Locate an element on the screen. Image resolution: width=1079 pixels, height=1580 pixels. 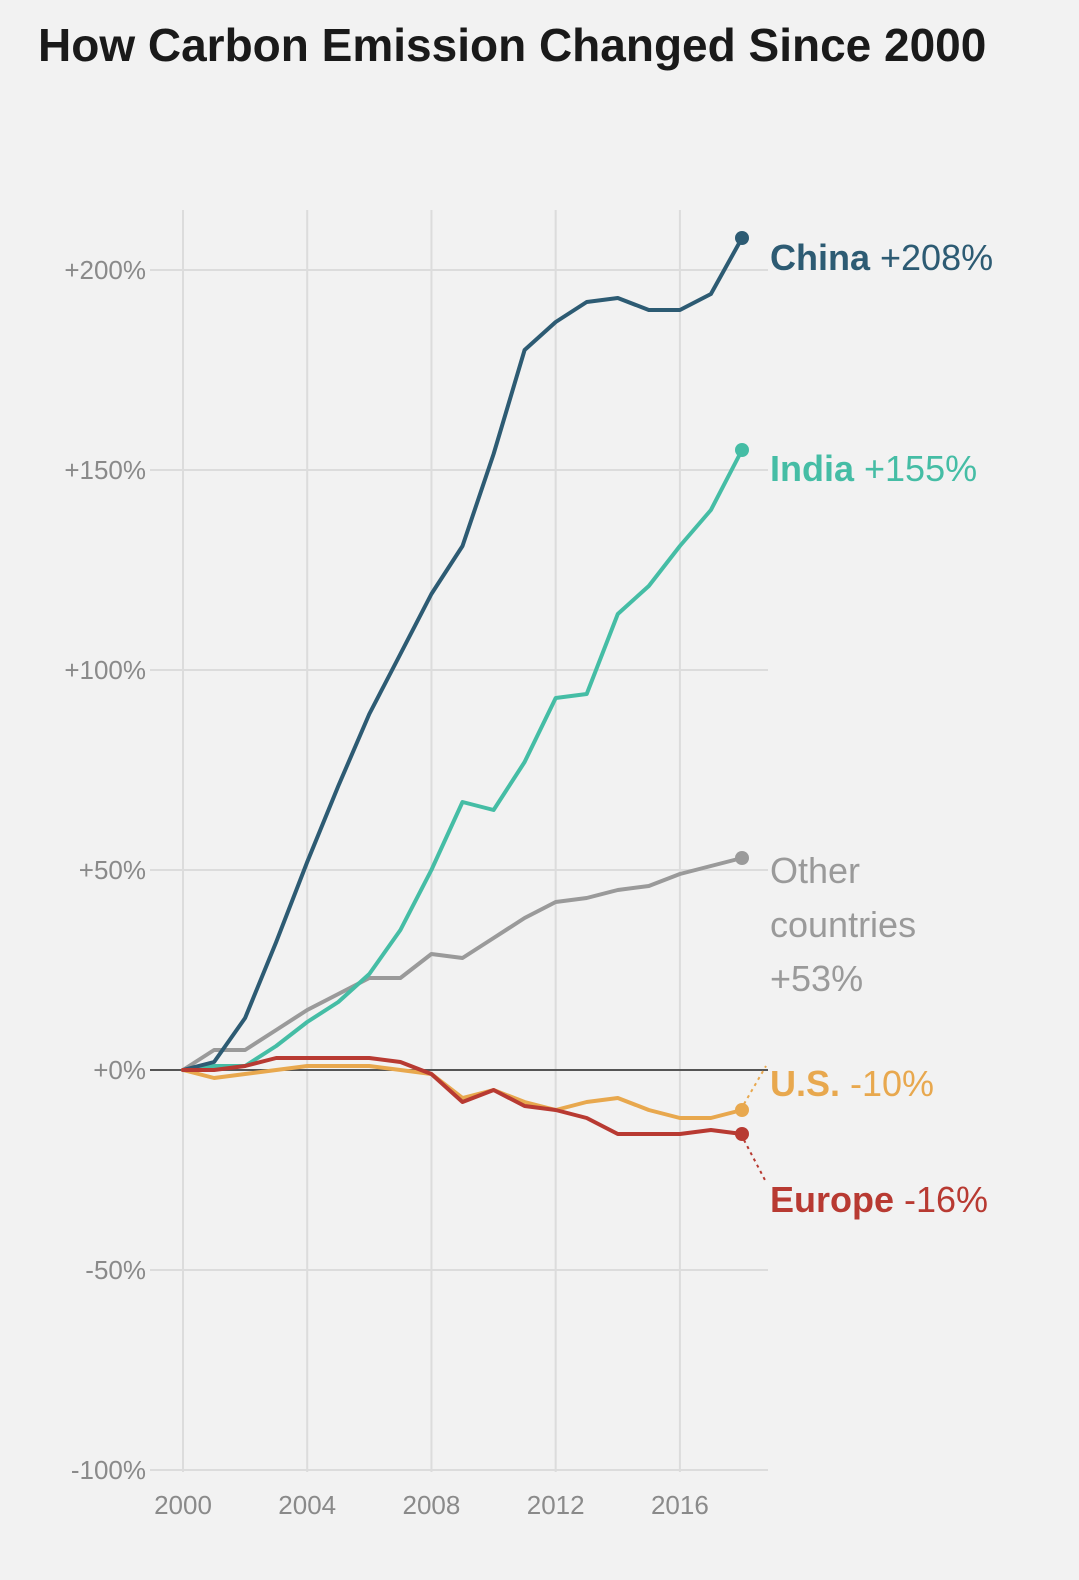
y-tick-label: +50% is located at coordinates (112, 870).